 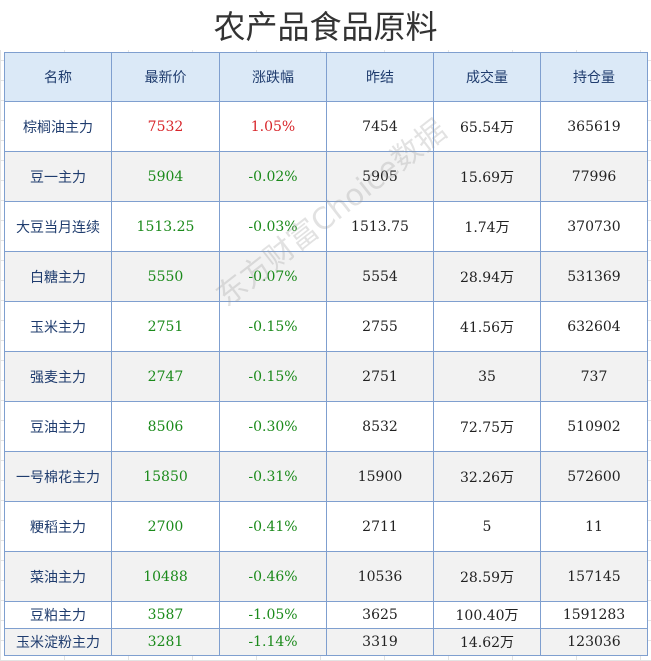 I want to click on table-row: 粳稻主力 2700 -0.41% 2711 5 11, so click(x=326, y=526).